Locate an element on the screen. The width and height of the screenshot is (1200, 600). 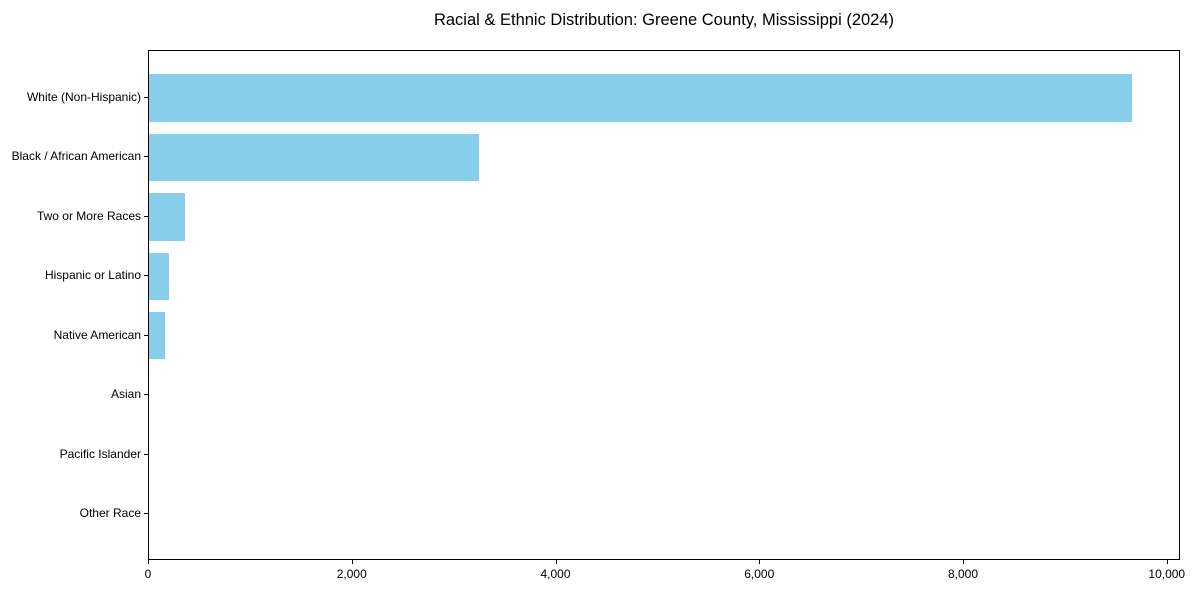
x-tick-label-4000: 4,000 is located at coordinates (555, 574).